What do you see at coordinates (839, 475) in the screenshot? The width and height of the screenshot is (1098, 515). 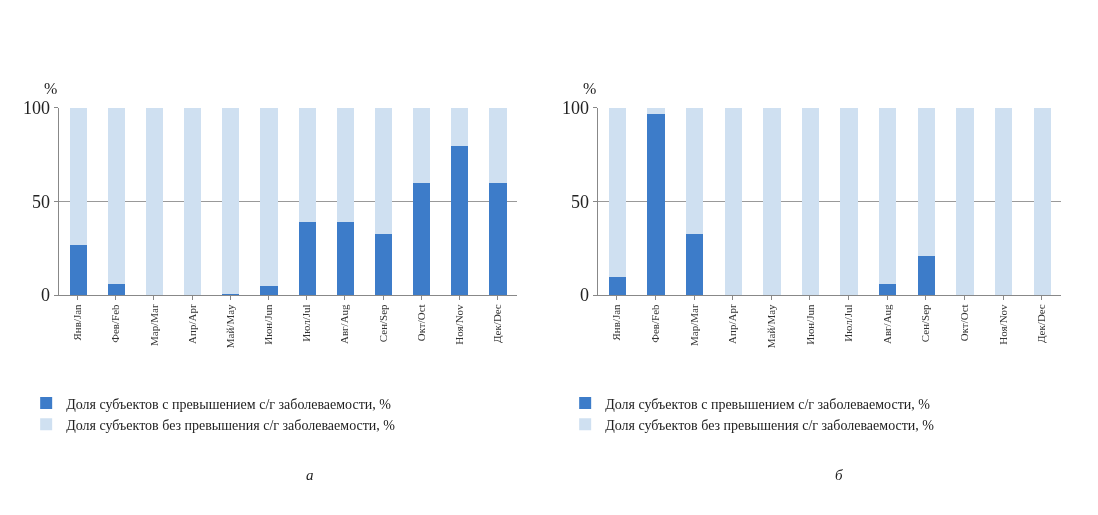 I see `text: б` at bounding box center [839, 475].